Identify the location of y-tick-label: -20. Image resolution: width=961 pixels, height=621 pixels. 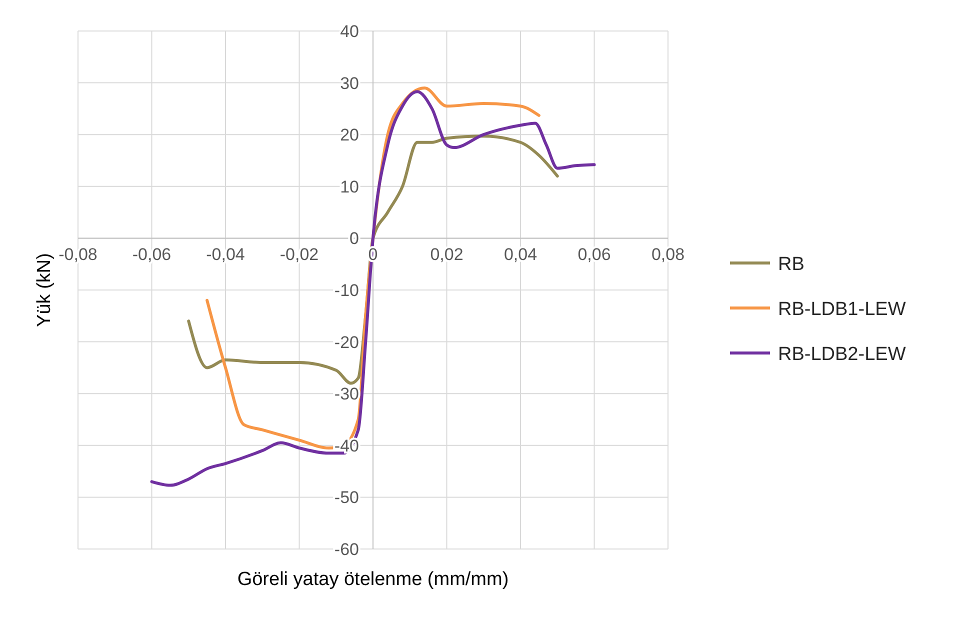
(346, 342).